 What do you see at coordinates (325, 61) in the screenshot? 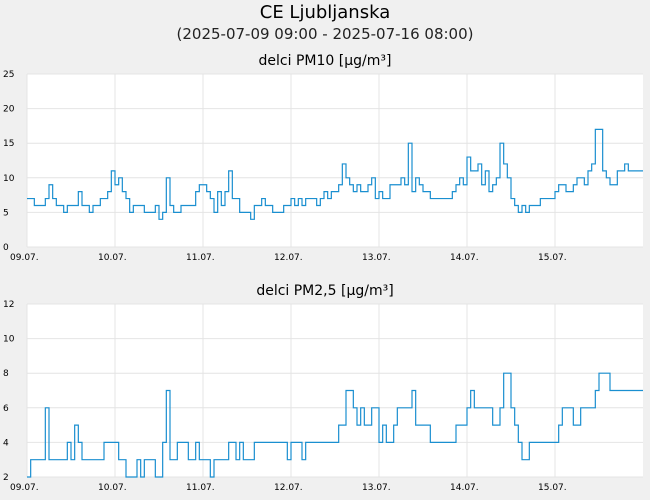
I see `pm10-chart-title: delci PM10 [µg/m³]` at bounding box center [325, 61].